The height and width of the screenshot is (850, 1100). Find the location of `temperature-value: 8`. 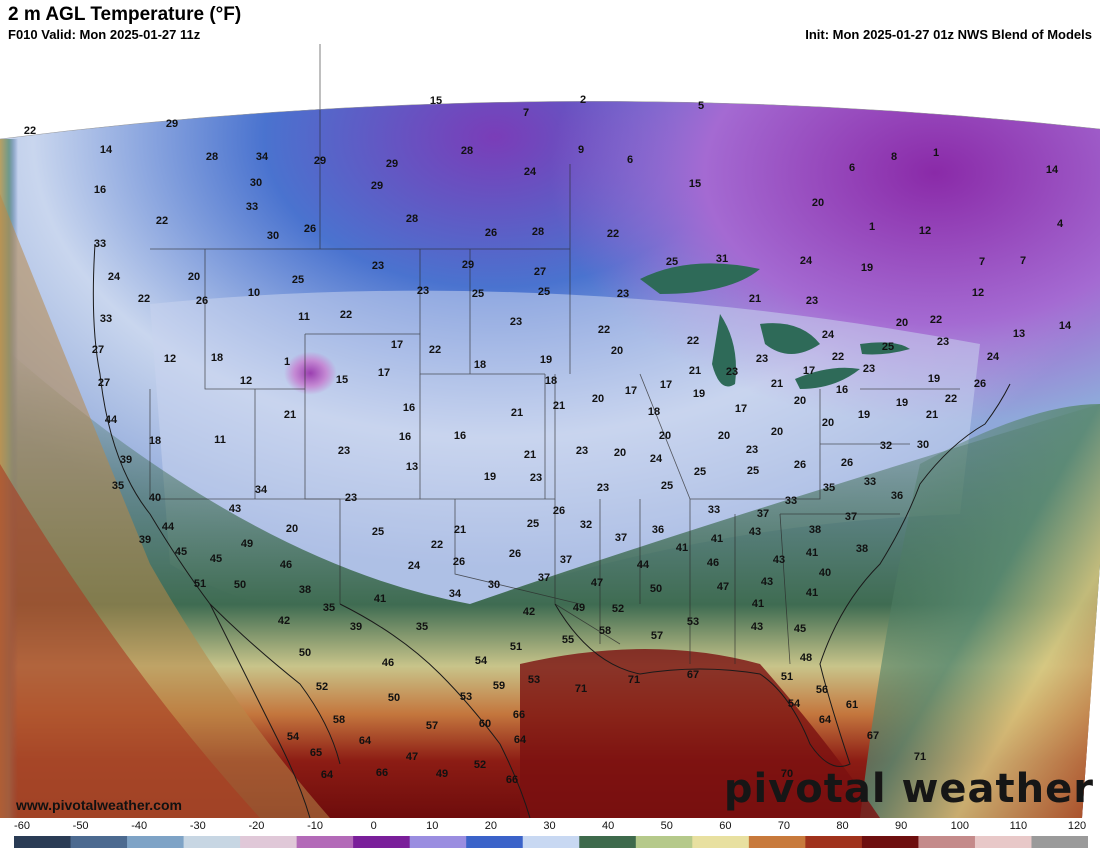

temperature-value: 8 is located at coordinates (894, 157).